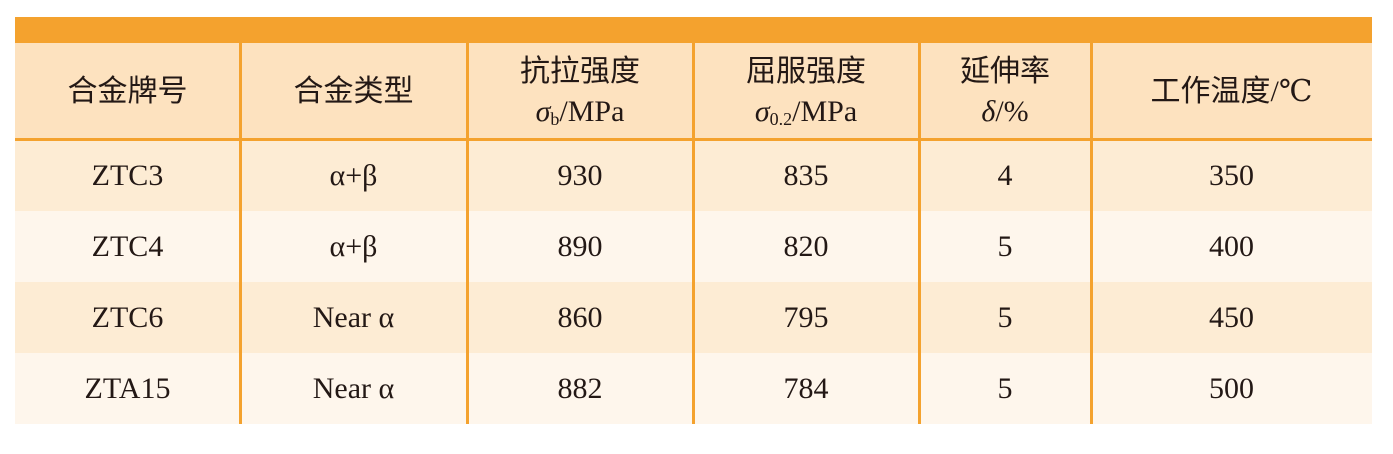  What do you see at coordinates (1231, 246) in the screenshot?
I see `table-cell: 400` at bounding box center [1231, 246].